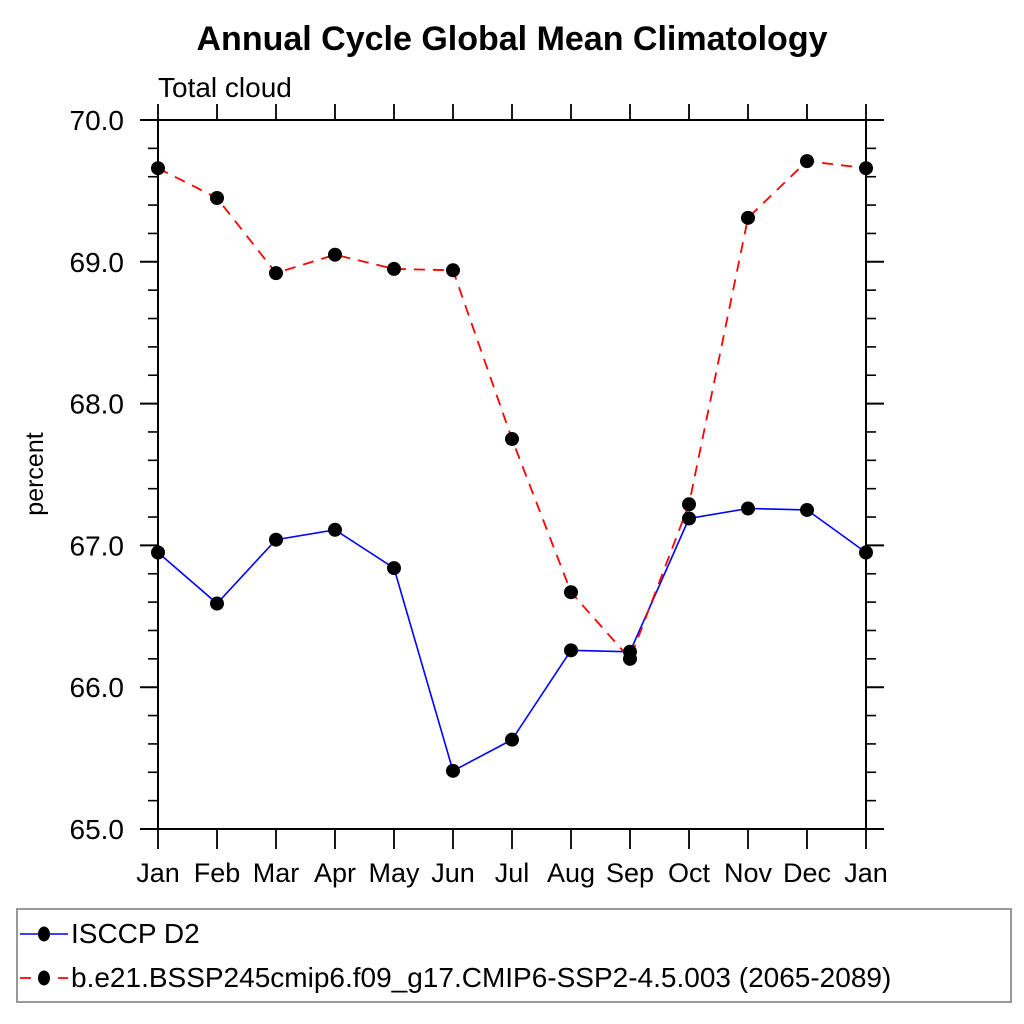 Image resolution: width=1024 pixels, height=1024 pixels. Describe the element at coordinates (97, 404) in the screenshot. I see `y-tick-label: 68.0` at that location.